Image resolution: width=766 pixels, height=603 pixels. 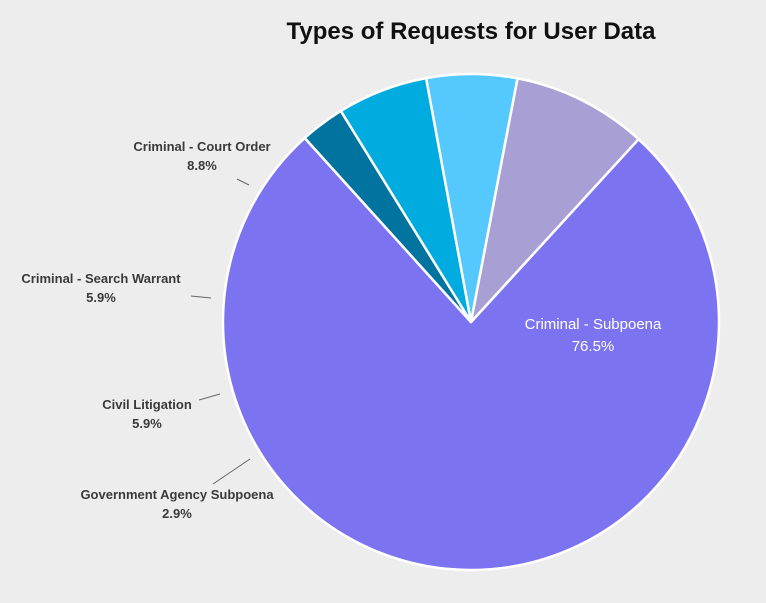 I want to click on leader-line-civil-litigation, so click(x=209, y=397).